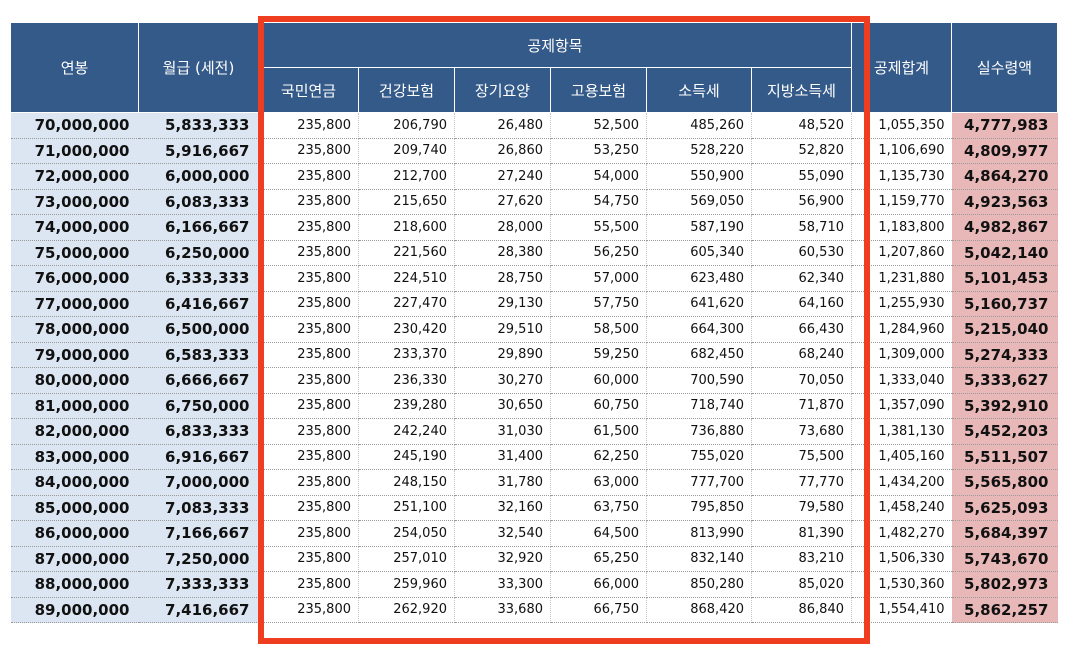 This screenshot has height=668, width=1067. What do you see at coordinates (502, 431) in the screenshot?
I see `cell-longterm-care: 31,030` at bounding box center [502, 431].